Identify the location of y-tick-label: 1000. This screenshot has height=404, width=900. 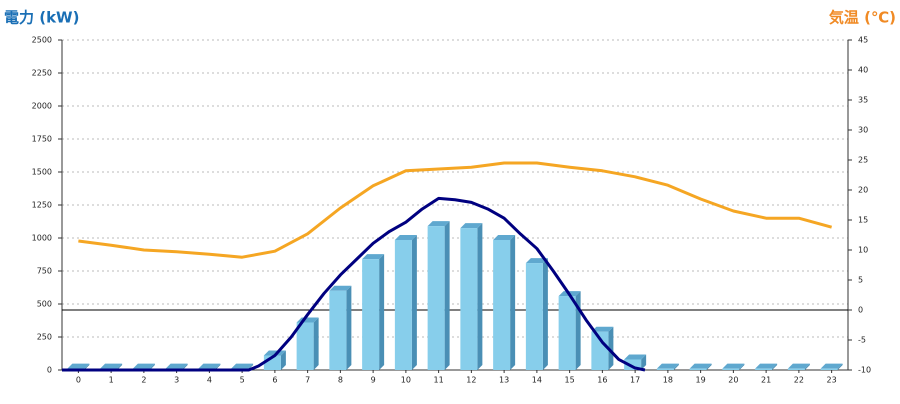
(42, 238).